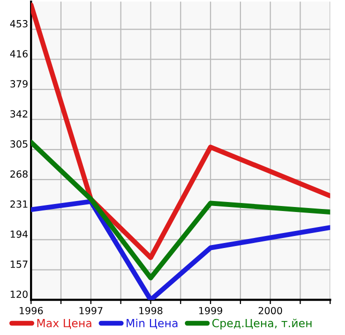 The width and height of the screenshot is (345, 335). Describe the element at coordinates (270, 310) in the screenshot. I see `x-tick-label: 2000` at that location.